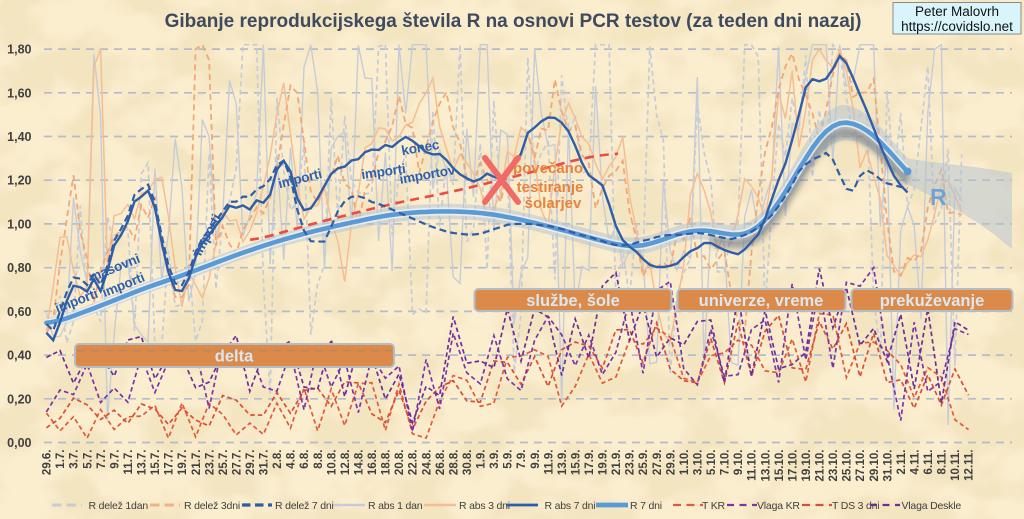 This screenshot has height=519, width=1024. I want to click on svg-text: 19.9., so click(604, 463).